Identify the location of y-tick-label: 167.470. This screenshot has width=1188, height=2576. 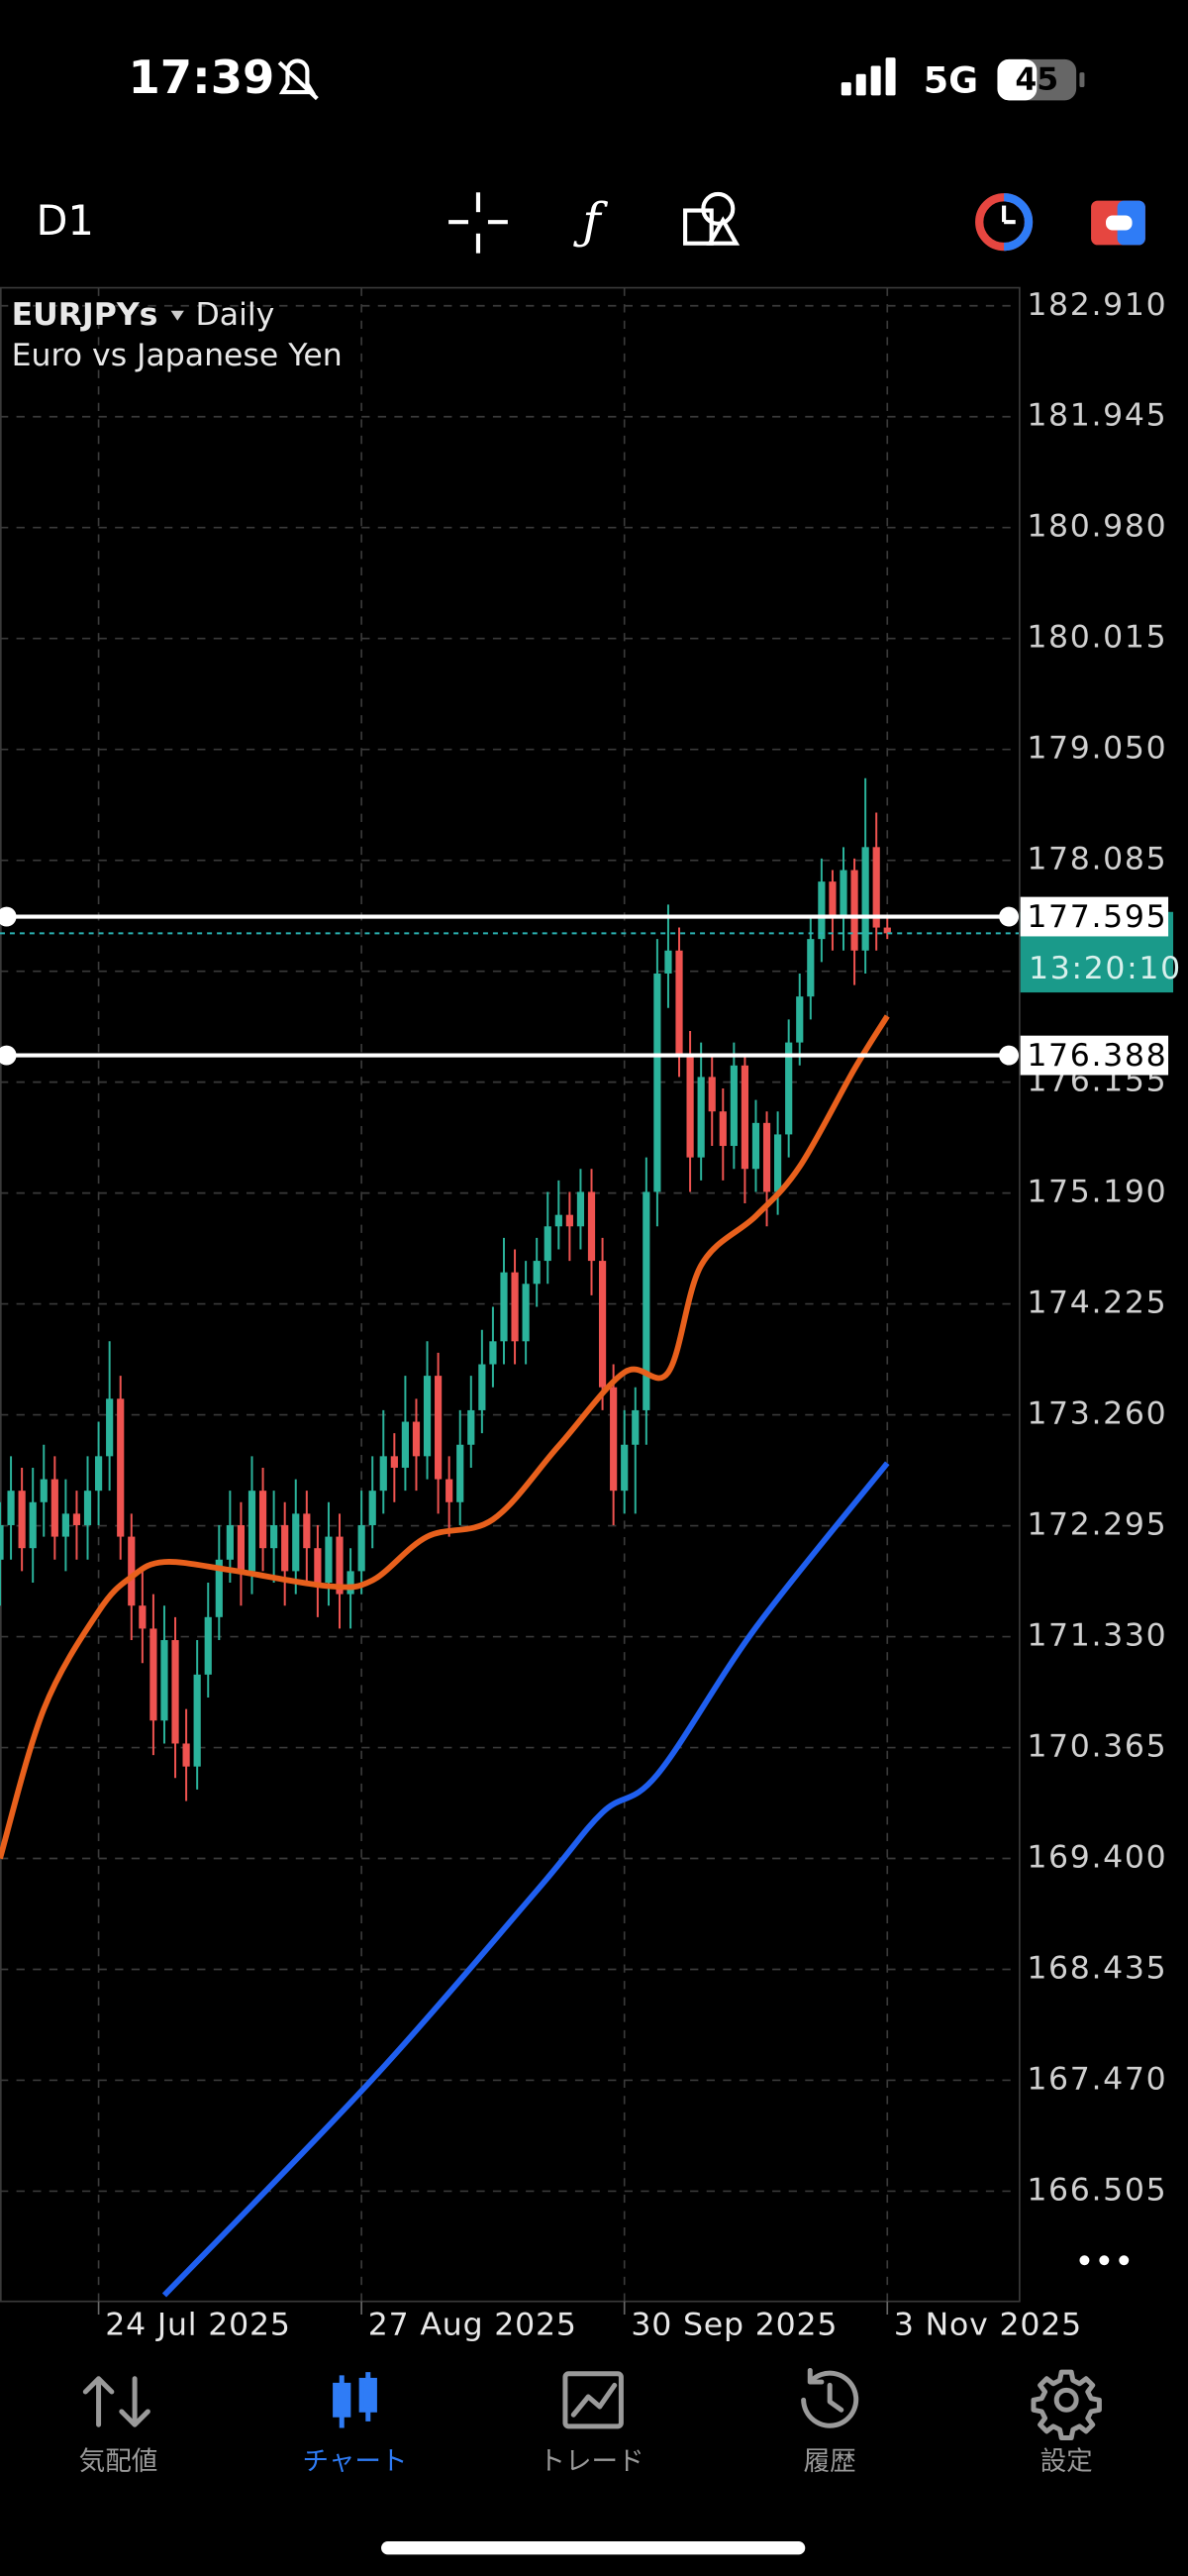
(1097, 2079).